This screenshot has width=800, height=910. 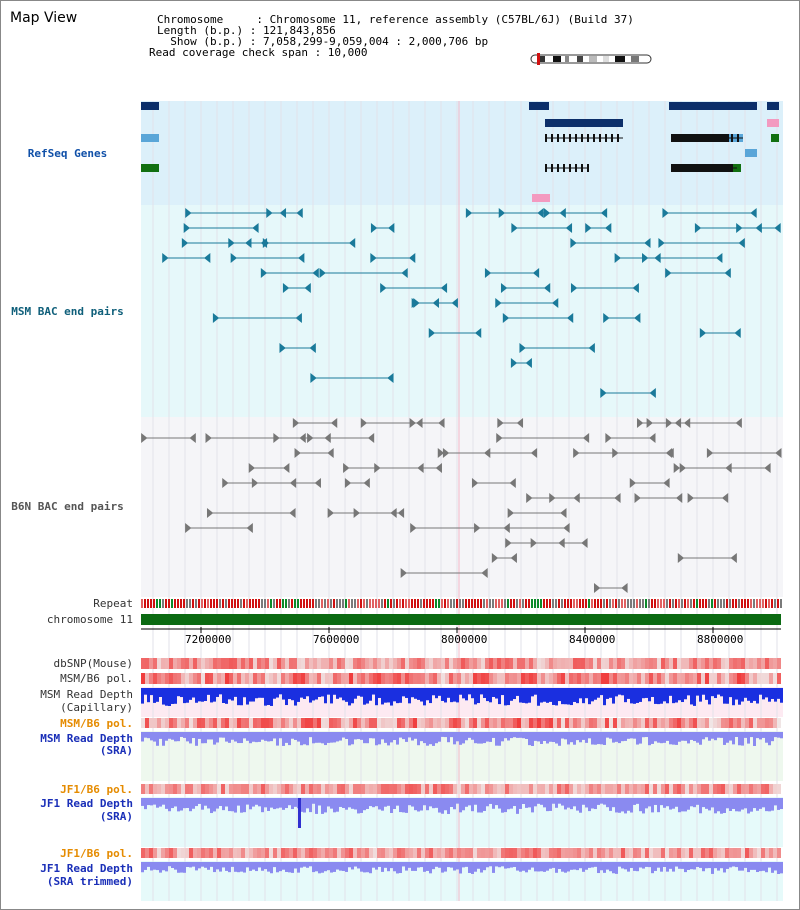 What do you see at coordinates (557, 59) in the screenshot?
I see `ideogram-band` at bounding box center [557, 59].